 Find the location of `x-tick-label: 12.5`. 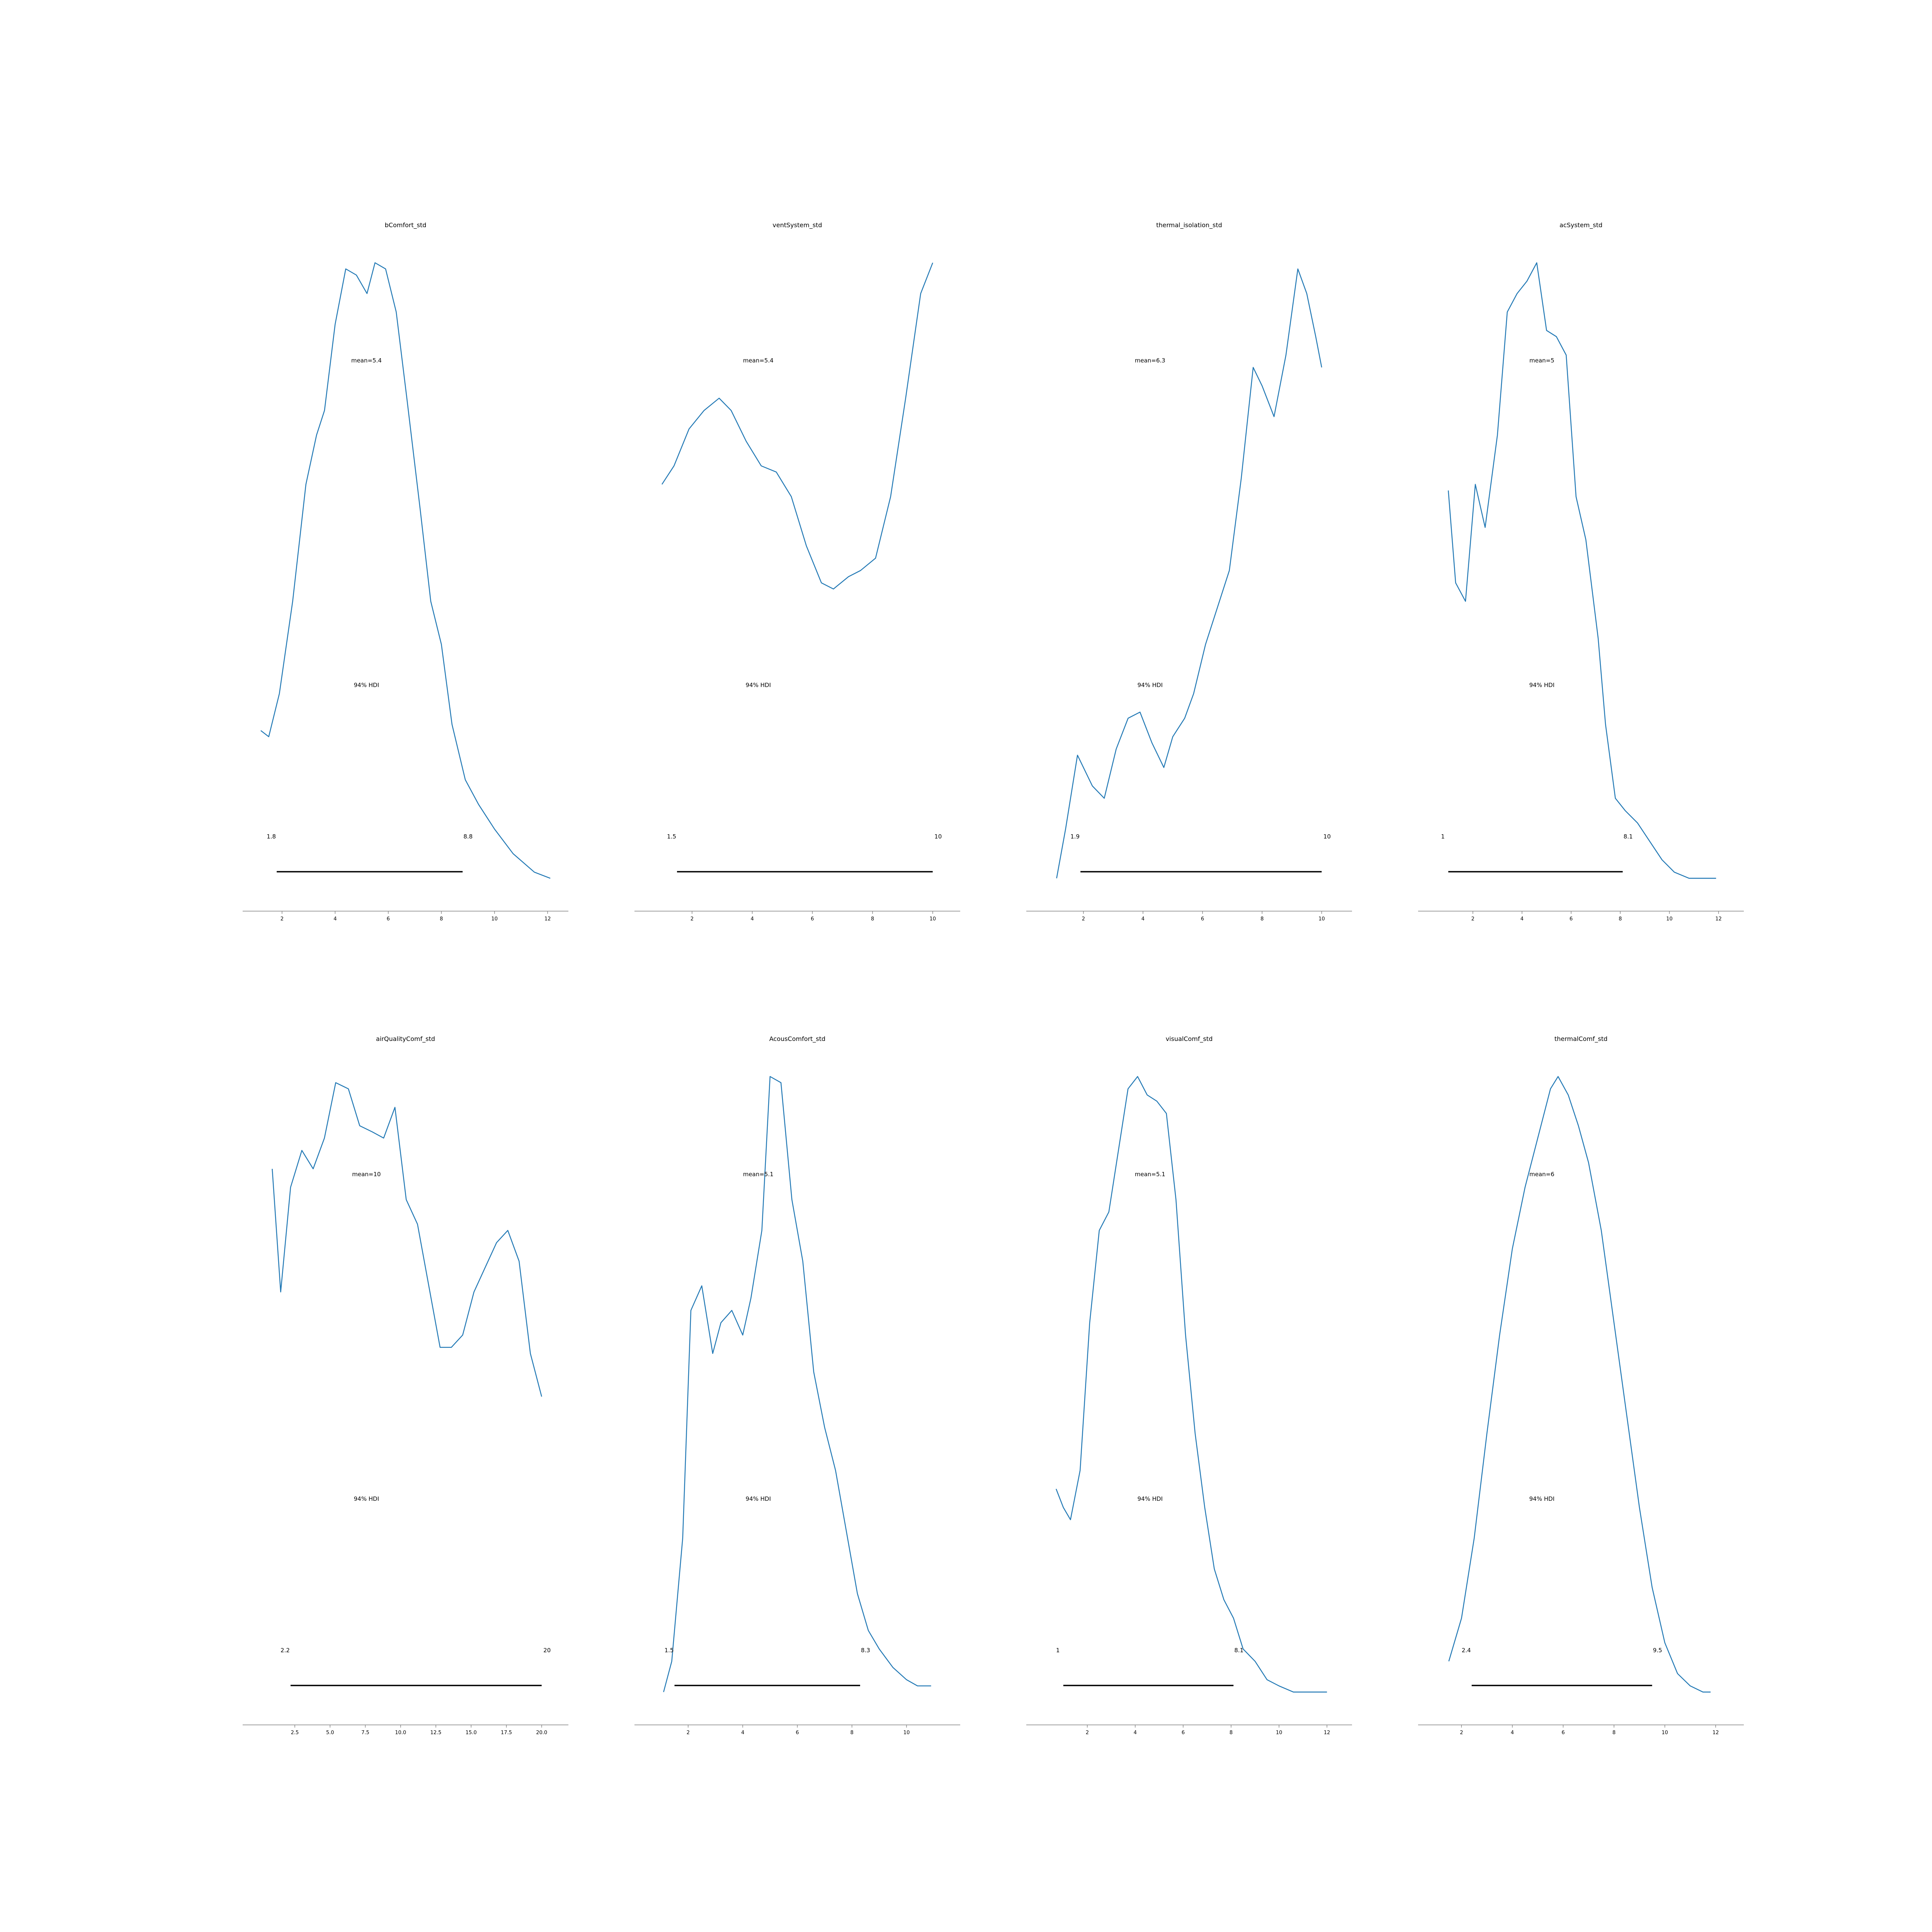

x-tick-label: 12.5 is located at coordinates (436, 1733).